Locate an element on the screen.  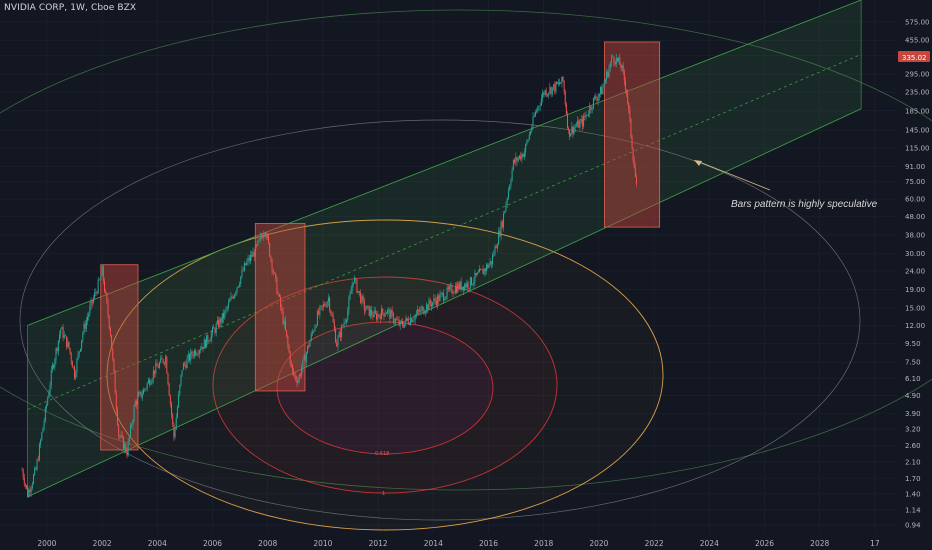
x-tick-label: 2008 is located at coordinates (267, 543).